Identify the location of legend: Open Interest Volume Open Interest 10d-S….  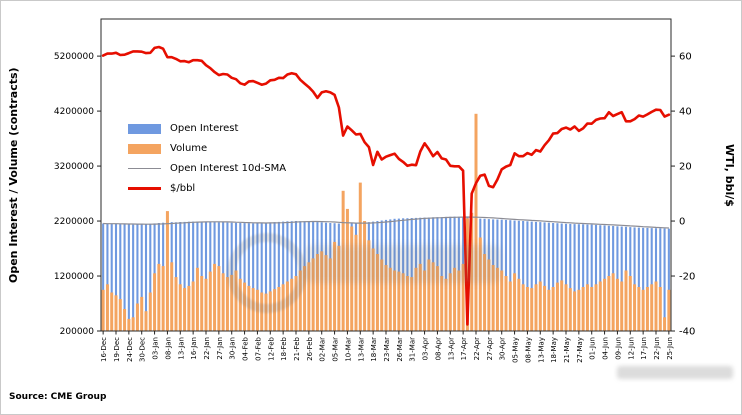
(207, 162).